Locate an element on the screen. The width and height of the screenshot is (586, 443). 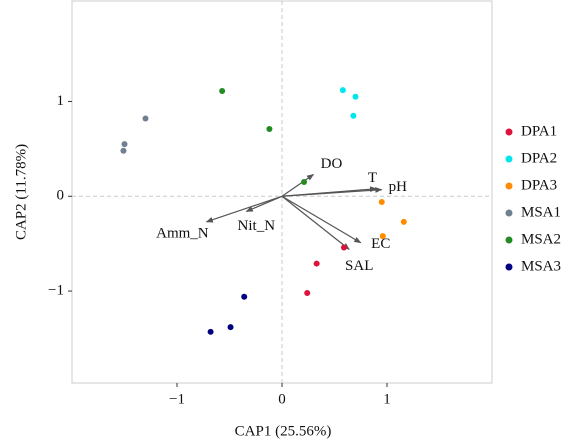
arrow-label: pH is located at coordinates (398, 187).